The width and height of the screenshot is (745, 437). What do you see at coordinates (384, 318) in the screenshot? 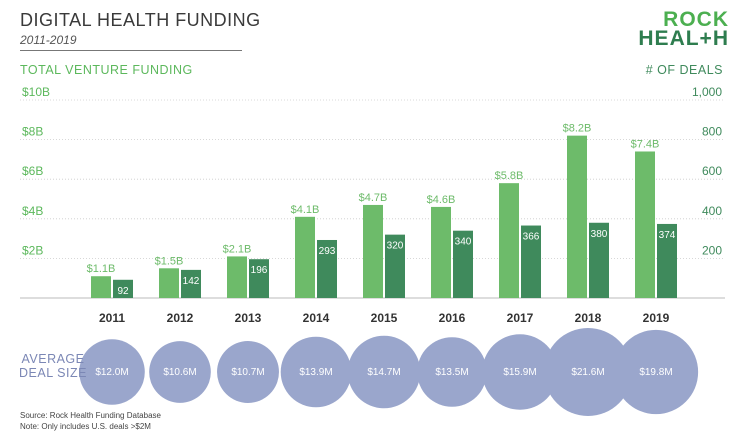
I see `x-tick-label: 2015` at bounding box center [384, 318].